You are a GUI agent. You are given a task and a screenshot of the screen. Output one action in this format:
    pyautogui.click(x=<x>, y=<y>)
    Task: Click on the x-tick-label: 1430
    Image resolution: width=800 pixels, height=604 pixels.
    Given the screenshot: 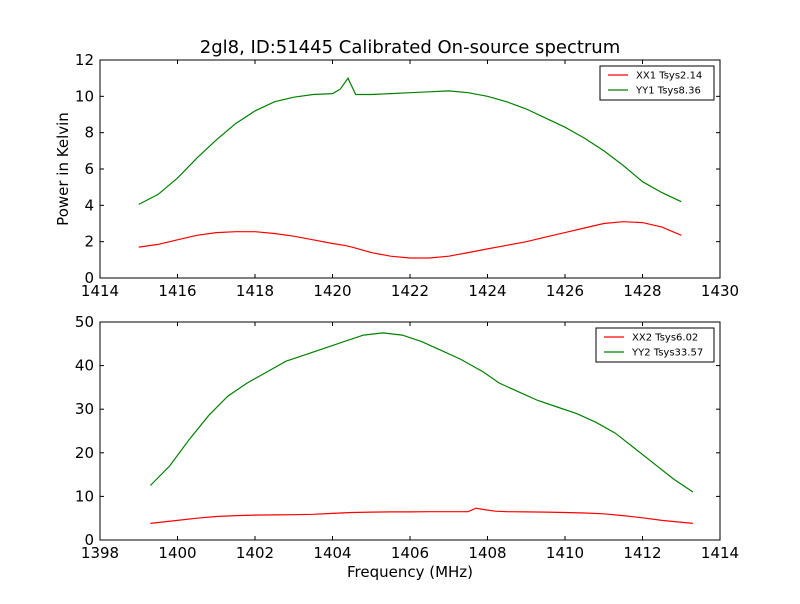 What is the action you would take?
    pyautogui.click(x=720, y=291)
    